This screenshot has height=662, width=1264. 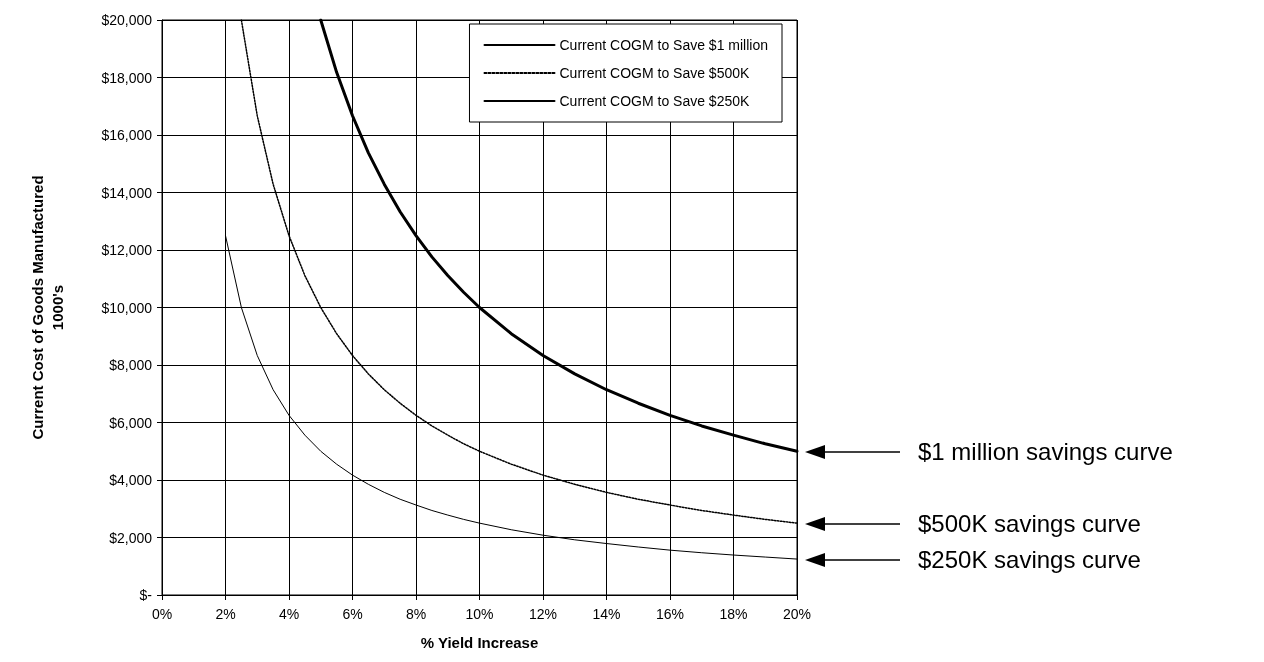 I want to click on y-tick-label: $4,000, so click(x=131, y=480).